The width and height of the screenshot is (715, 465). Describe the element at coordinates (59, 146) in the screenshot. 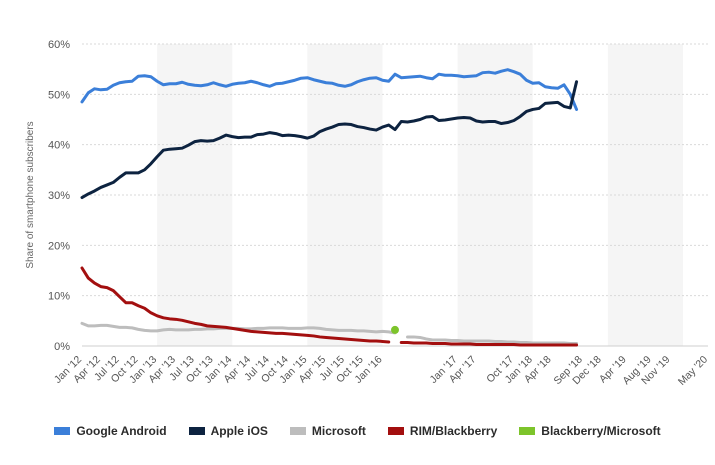

I see `y-tick-label: 40%` at that location.